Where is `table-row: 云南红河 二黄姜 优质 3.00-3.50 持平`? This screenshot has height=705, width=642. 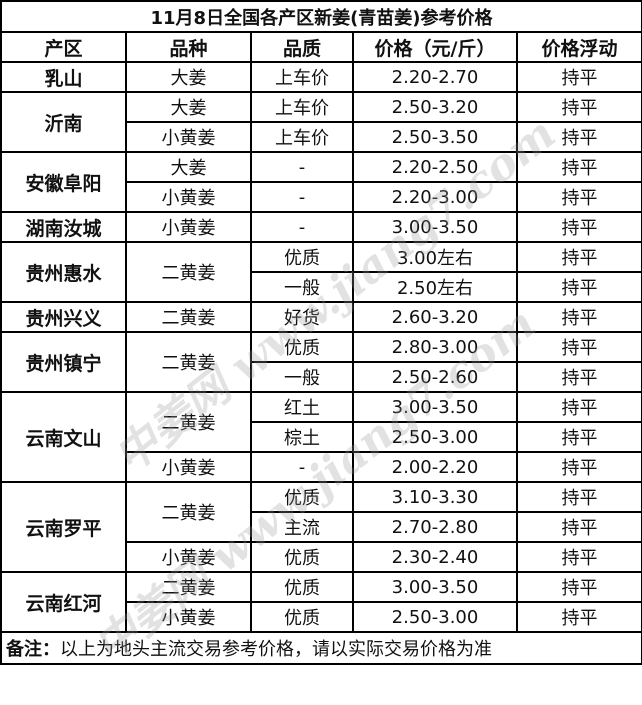 table-row: 云南红河 二黄姜 优质 3.00-3.50 持平 is located at coordinates (321, 602).